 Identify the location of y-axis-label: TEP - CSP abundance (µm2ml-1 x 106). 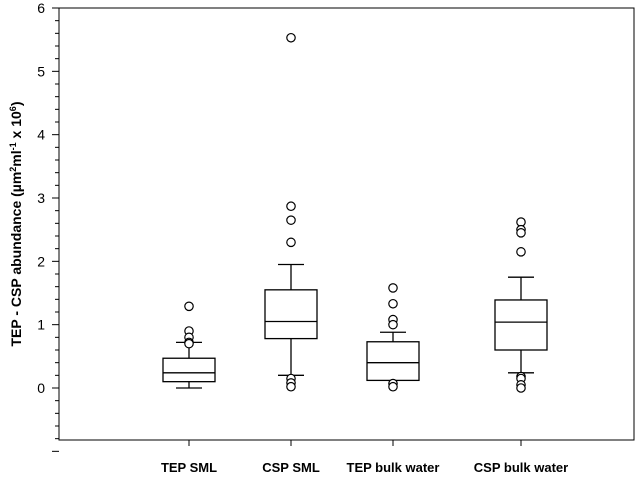
(16, 223).